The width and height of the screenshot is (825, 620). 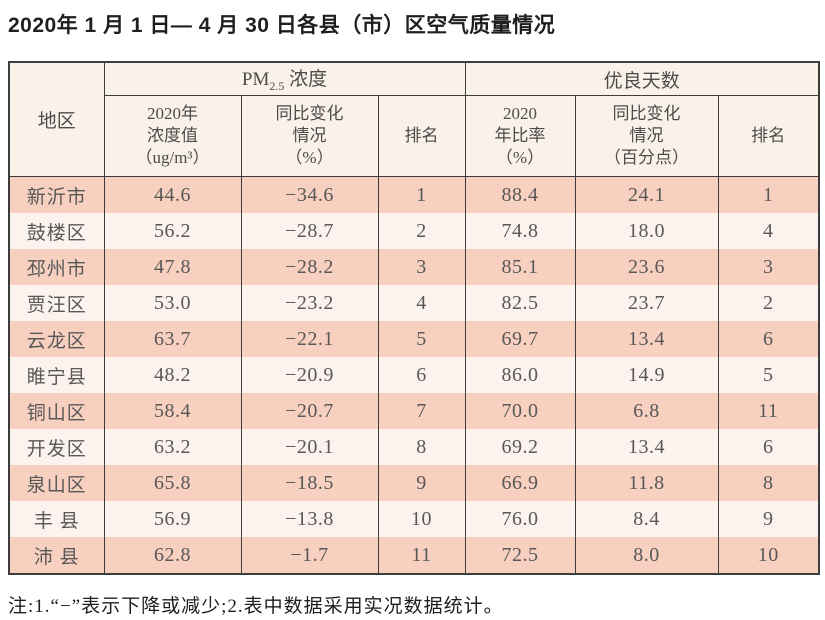 I want to click on good-days-change-cell: 8.4, so click(x=646, y=519).